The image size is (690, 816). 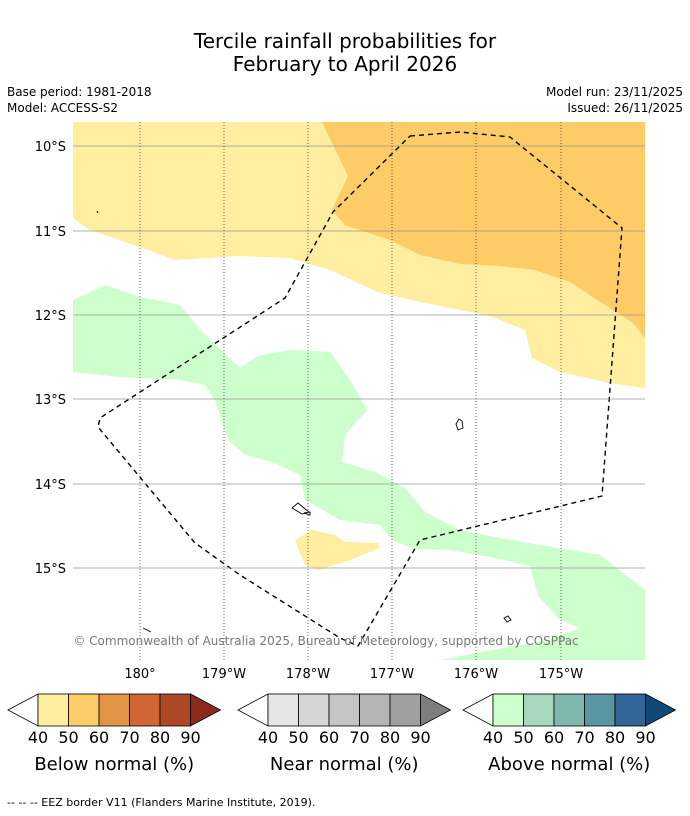 I want to click on region-below-small-patch, so click(x=337, y=550).